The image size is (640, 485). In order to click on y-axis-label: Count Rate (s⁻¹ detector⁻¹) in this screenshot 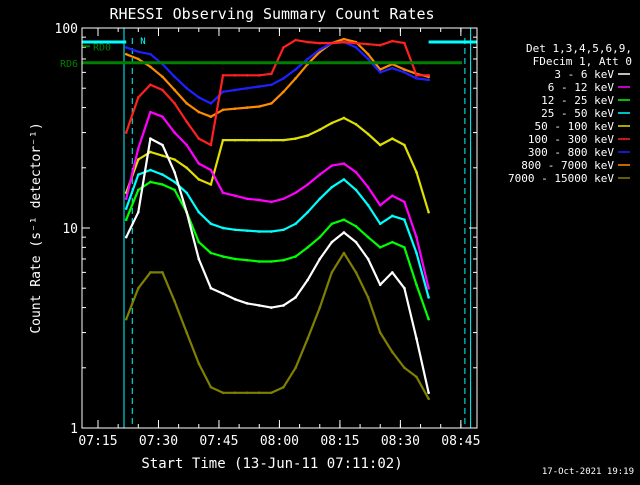, I will do `click(36, 227)`.